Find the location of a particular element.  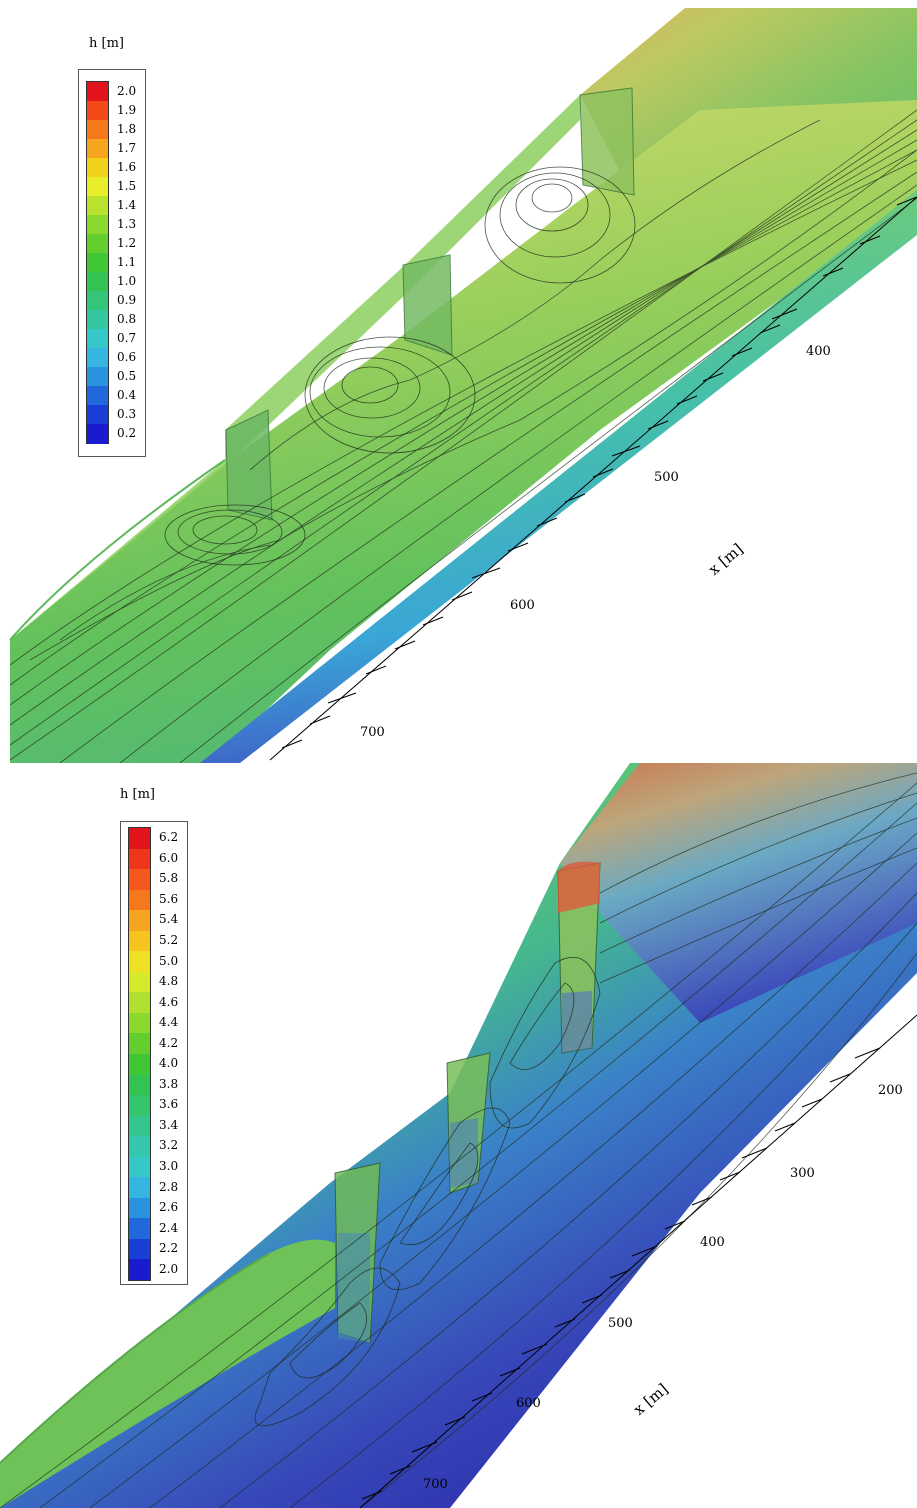

top-tick-label-600: 600 is located at coordinates (522, 605).